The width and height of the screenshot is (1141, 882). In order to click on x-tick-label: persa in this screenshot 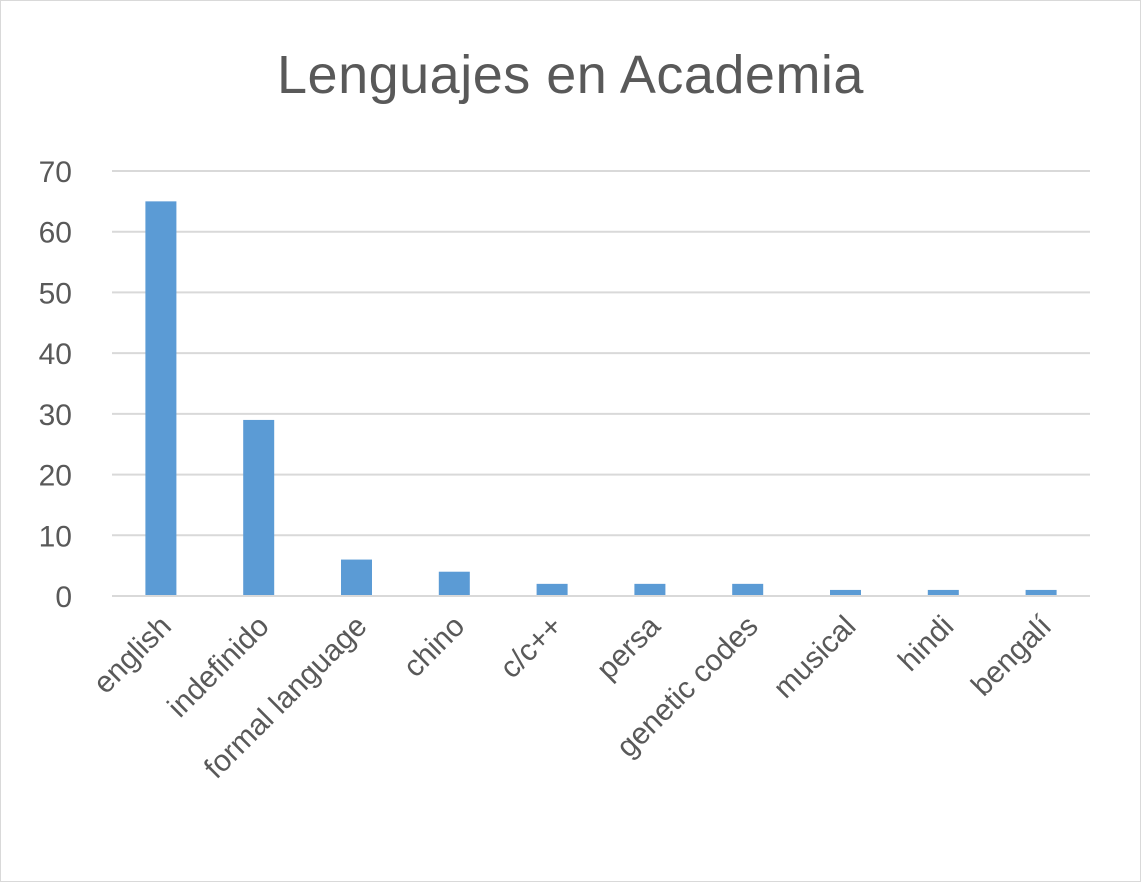, I will do `click(628, 647)`.